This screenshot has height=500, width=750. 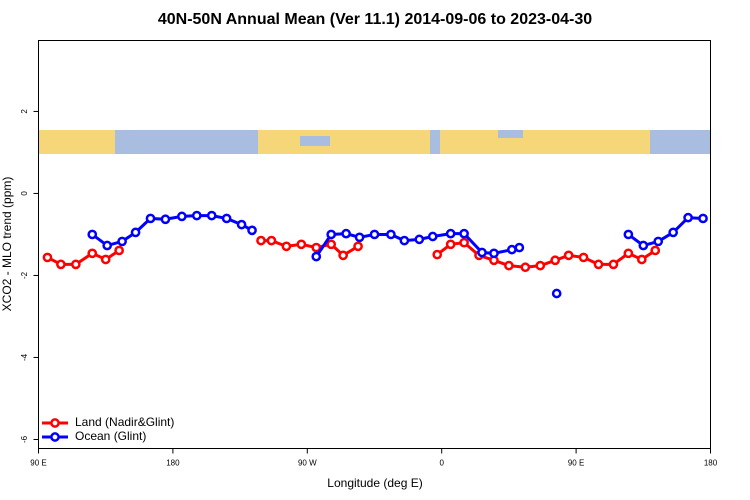 I want to click on legend-text: Land (Nadir&Glint), so click(x=124, y=422).